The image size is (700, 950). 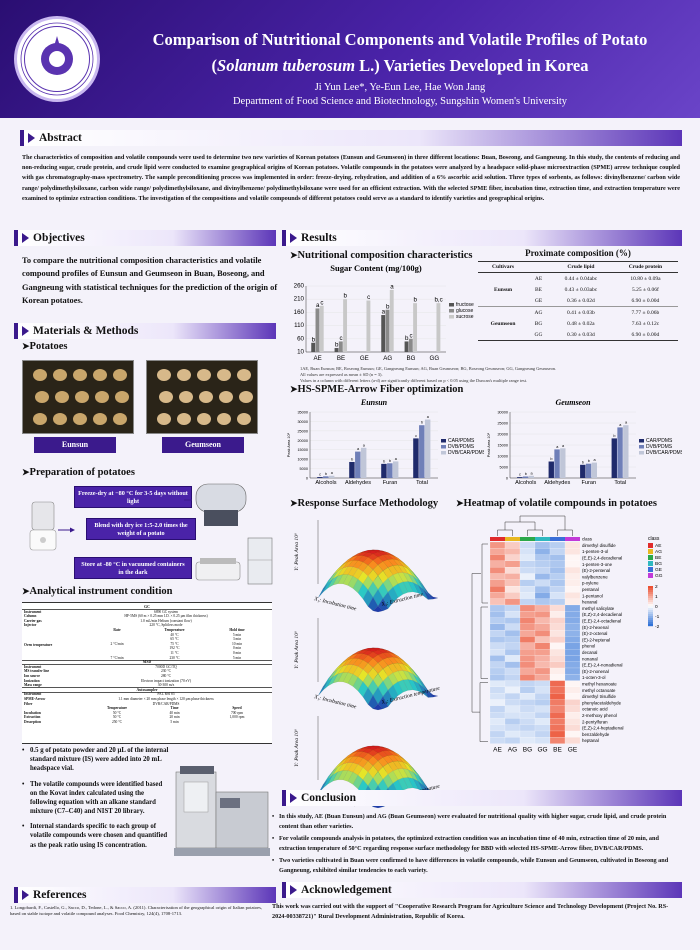 I want to click on table-cell: 1,000 rpm, so click(x=237, y=717).